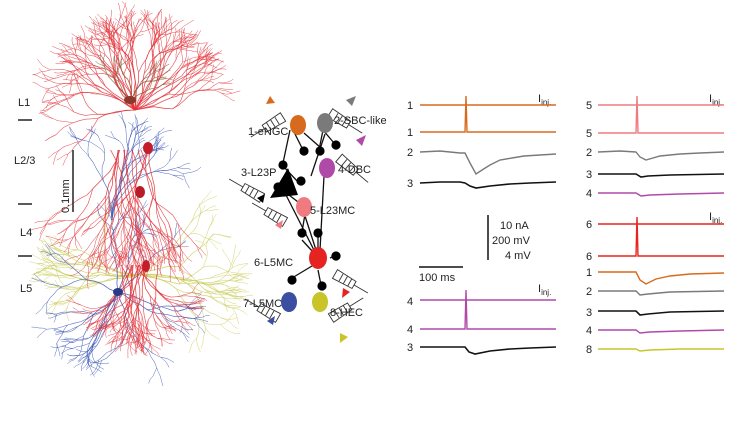 This screenshot has height=444, width=740. I want to click on trace-p2-cell2, so click(661, 155).